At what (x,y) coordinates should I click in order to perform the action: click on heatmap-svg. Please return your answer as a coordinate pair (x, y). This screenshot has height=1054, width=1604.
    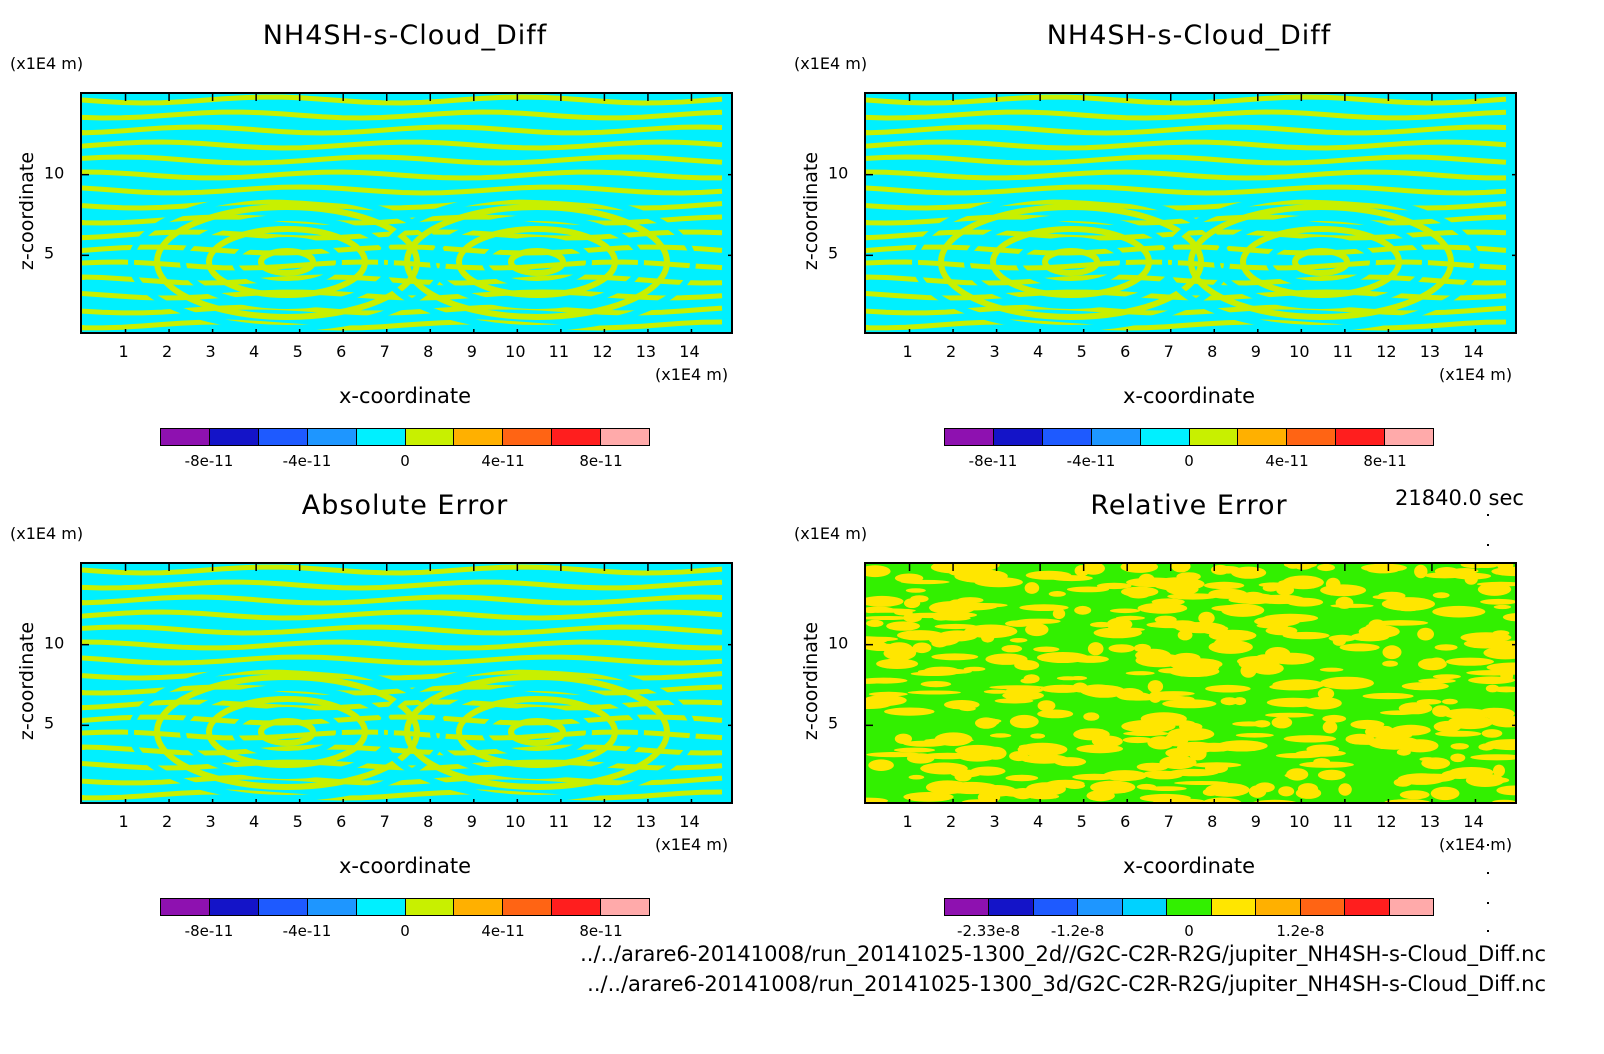
    Looking at the image, I should click on (406, 213).